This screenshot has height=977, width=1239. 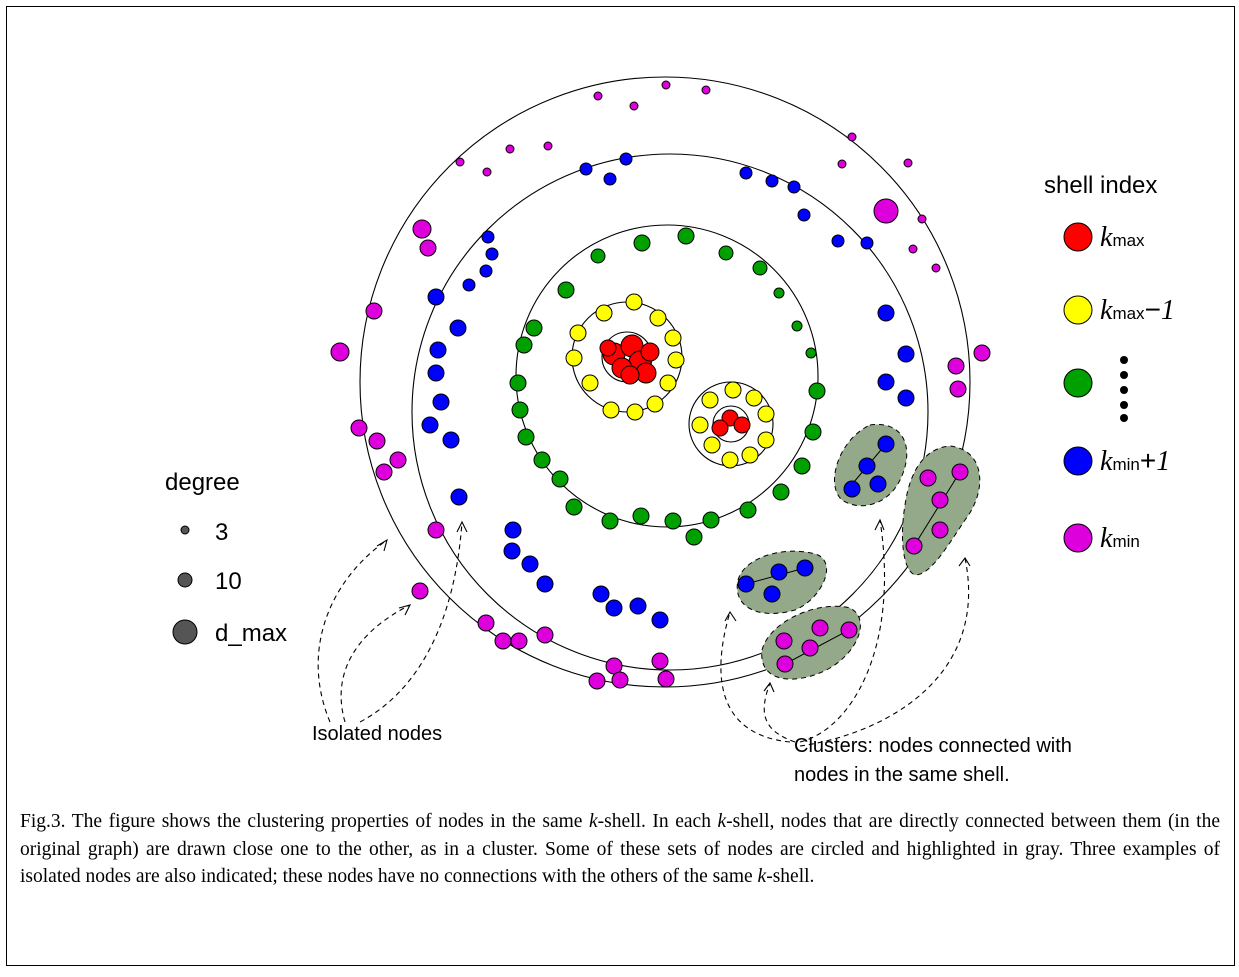 I want to click on arrow-heads, so click(x=673, y=605).